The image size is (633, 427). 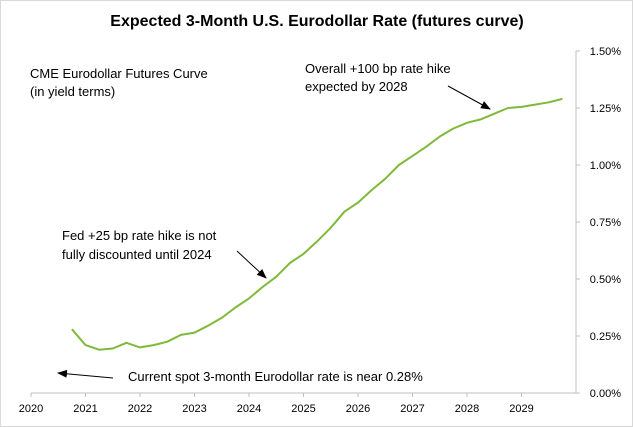 I want to click on y-tick-label: 1.00%, so click(x=605, y=166).